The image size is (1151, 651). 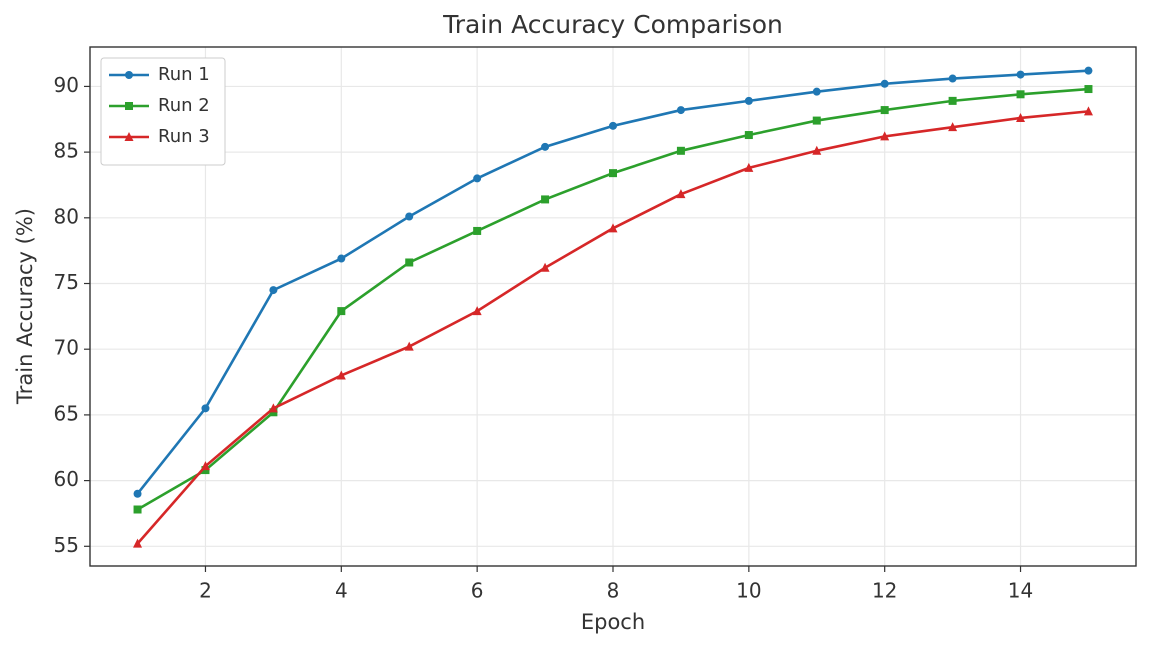 I want to click on x-tick-label: 14, so click(x=1020, y=591).